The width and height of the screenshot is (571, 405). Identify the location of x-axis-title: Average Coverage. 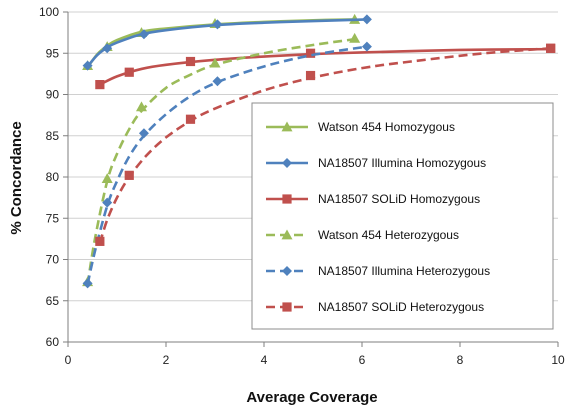
(311, 397).